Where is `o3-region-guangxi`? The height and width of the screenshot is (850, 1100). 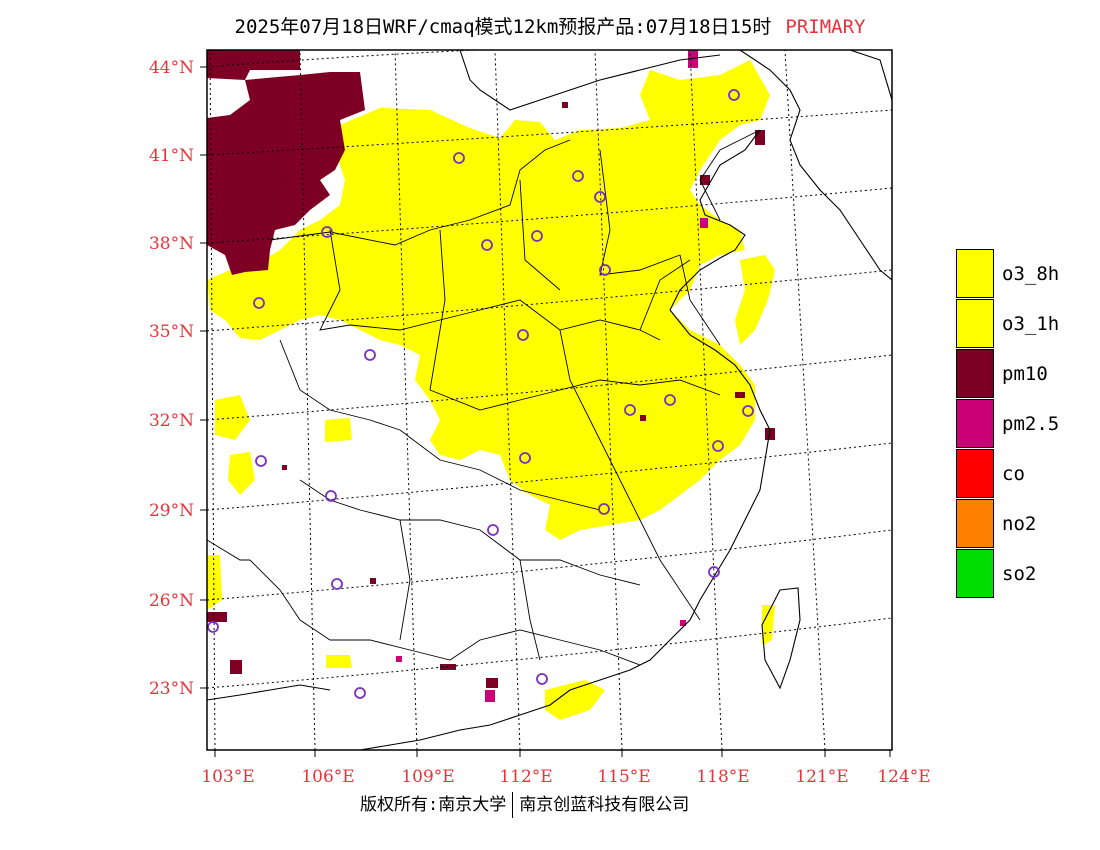
o3-region-guangxi is located at coordinates (339, 661).